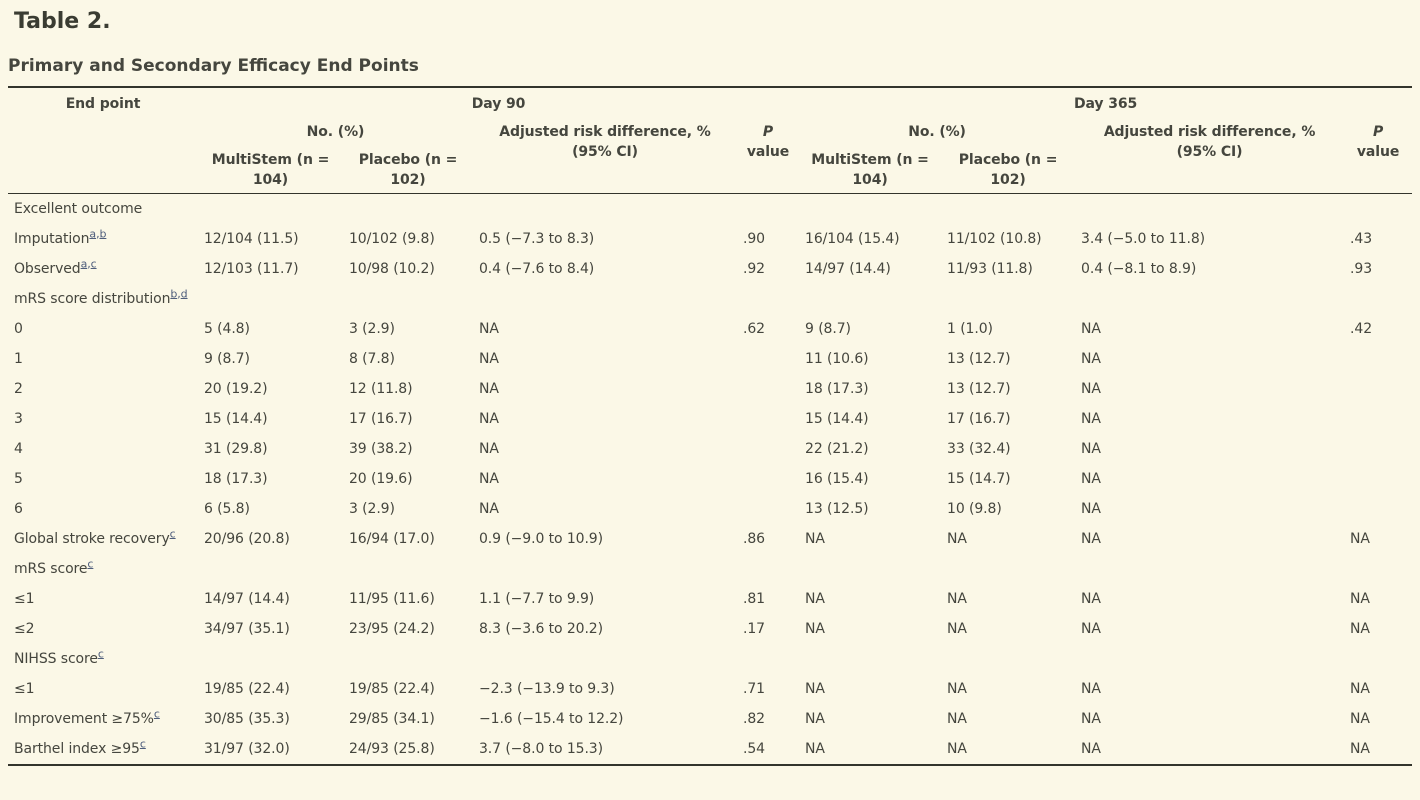 Image resolution: width=1420 pixels, height=800 pixels. I want to click on data-cell: 0.4 (−7.6 to 8.4), so click(537, 269).